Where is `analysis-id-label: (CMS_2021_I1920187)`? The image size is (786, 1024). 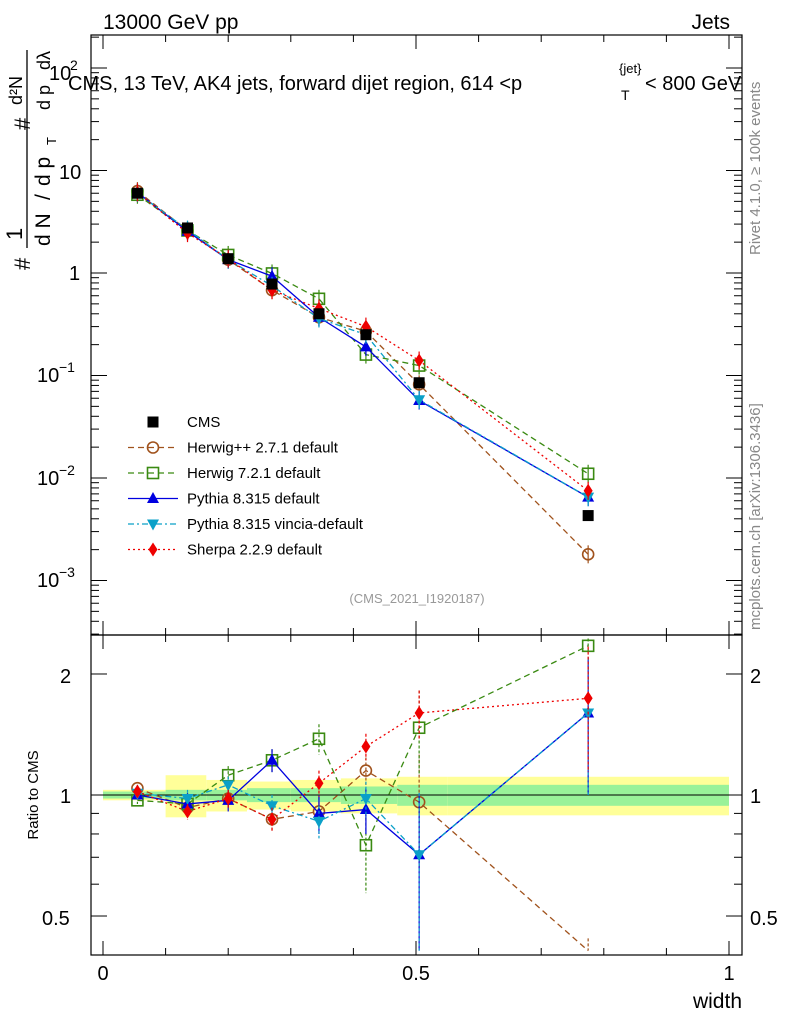 analysis-id-label: (CMS_2021_I1920187) is located at coordinates (416, 598).